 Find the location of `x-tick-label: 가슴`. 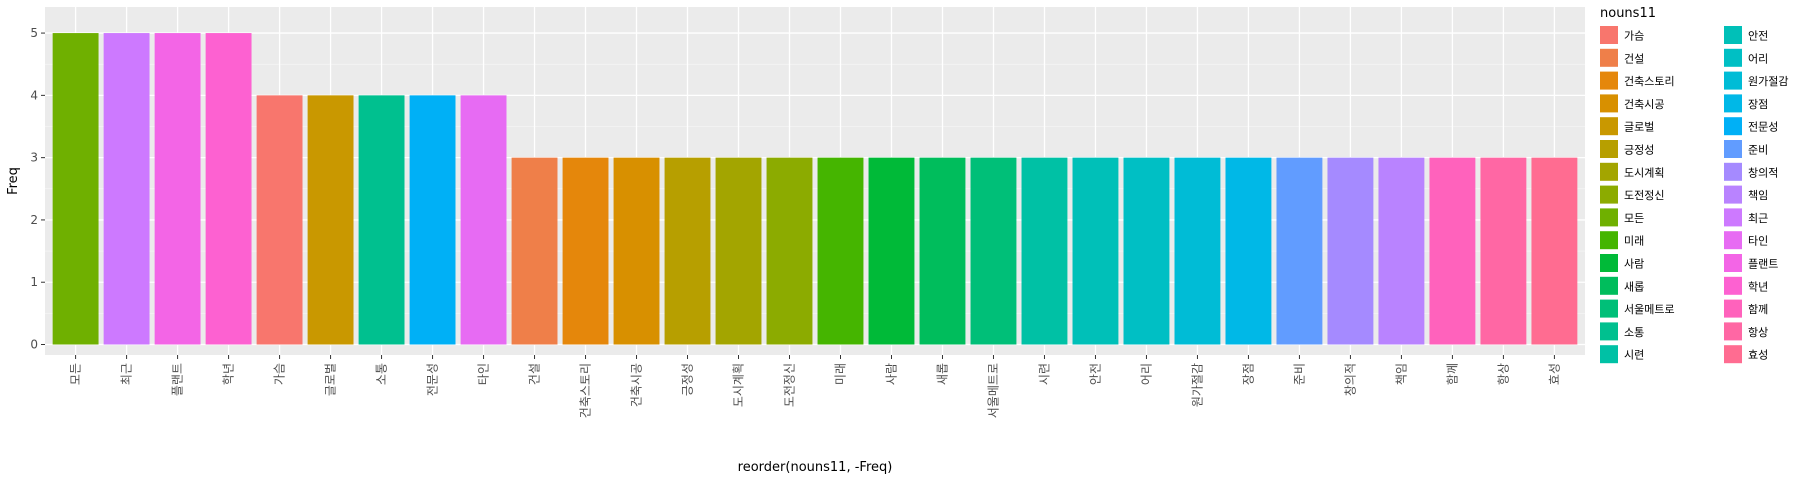

x-tick-label: 가슴 is located at coordinates (280, 374).